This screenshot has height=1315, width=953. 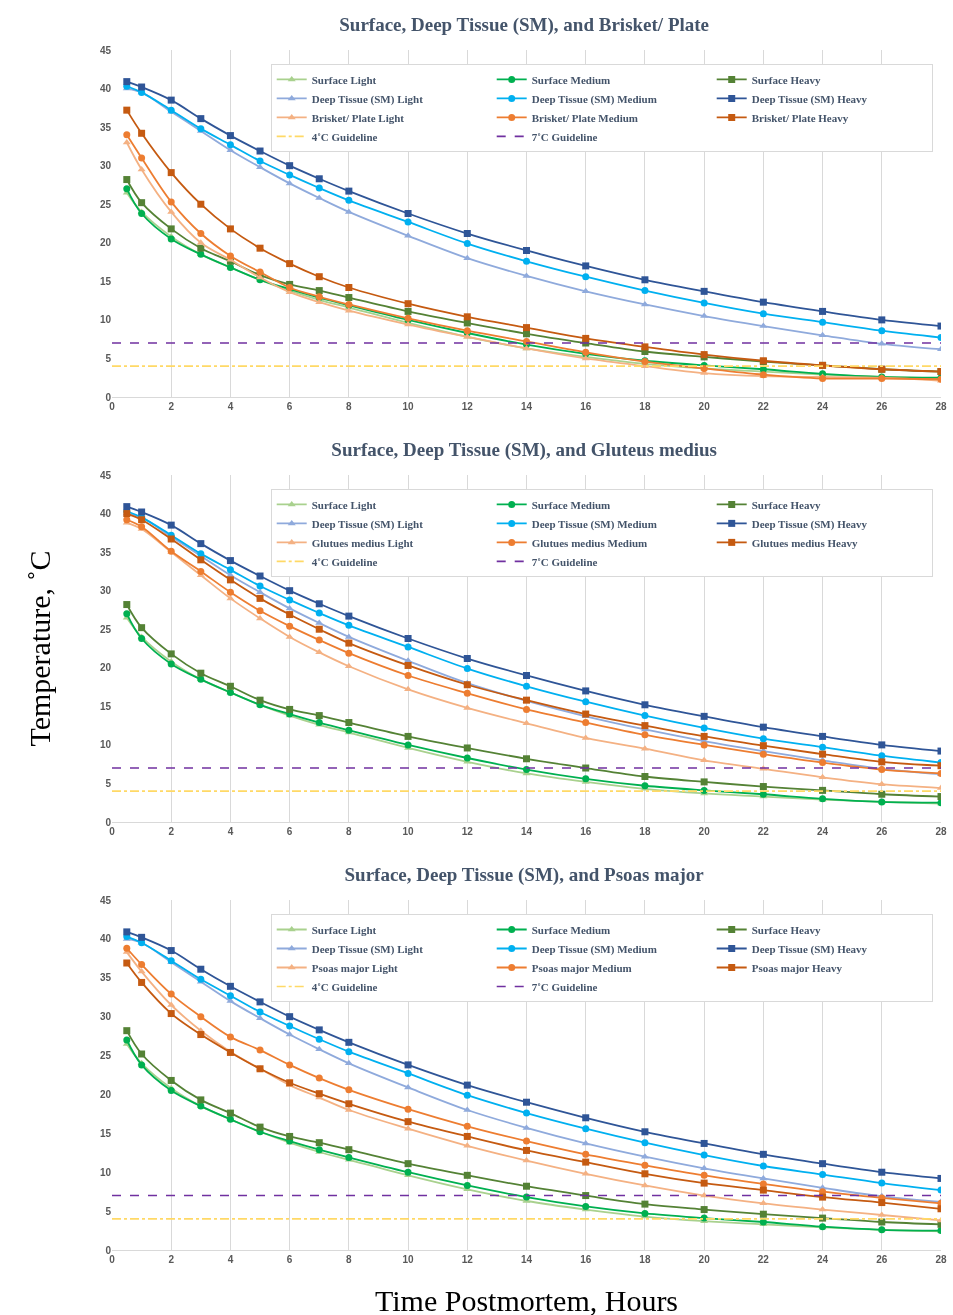 I want to click on chart-title: Surface, Deep Tissue (SM), and Gluteus medius, so click(x=524, y=450).